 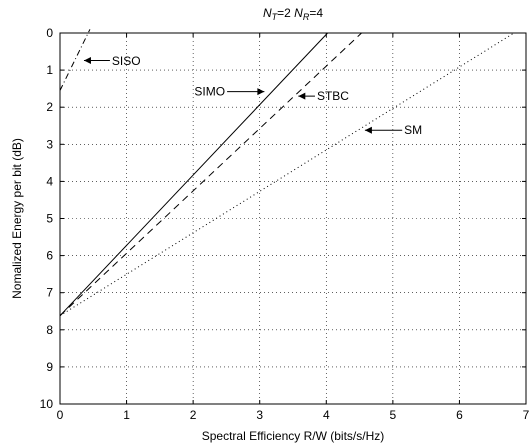 I want to click on x-tick-label: 1, so click(x=126, y=415).